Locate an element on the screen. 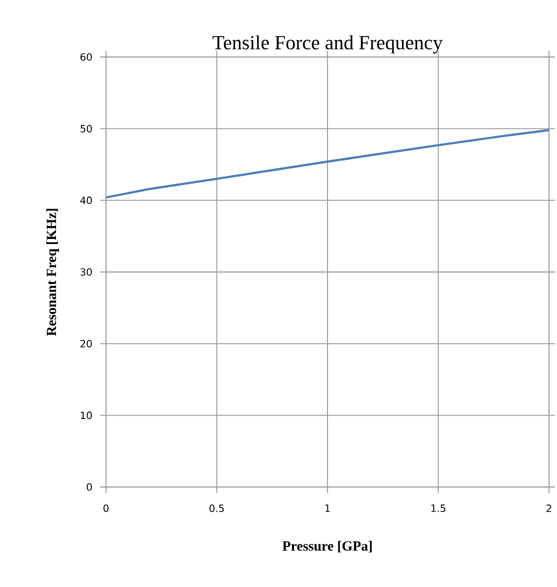  x-tick-label: 2 is located at coordinates (549, 508).